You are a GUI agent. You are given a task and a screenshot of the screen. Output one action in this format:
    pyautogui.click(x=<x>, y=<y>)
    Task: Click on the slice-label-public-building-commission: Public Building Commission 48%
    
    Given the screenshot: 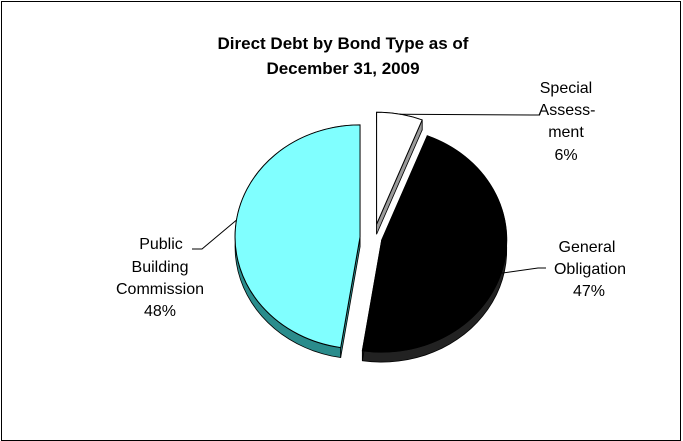 What is the action you would take?
    pyautogui.click(x=160, y=278)
    